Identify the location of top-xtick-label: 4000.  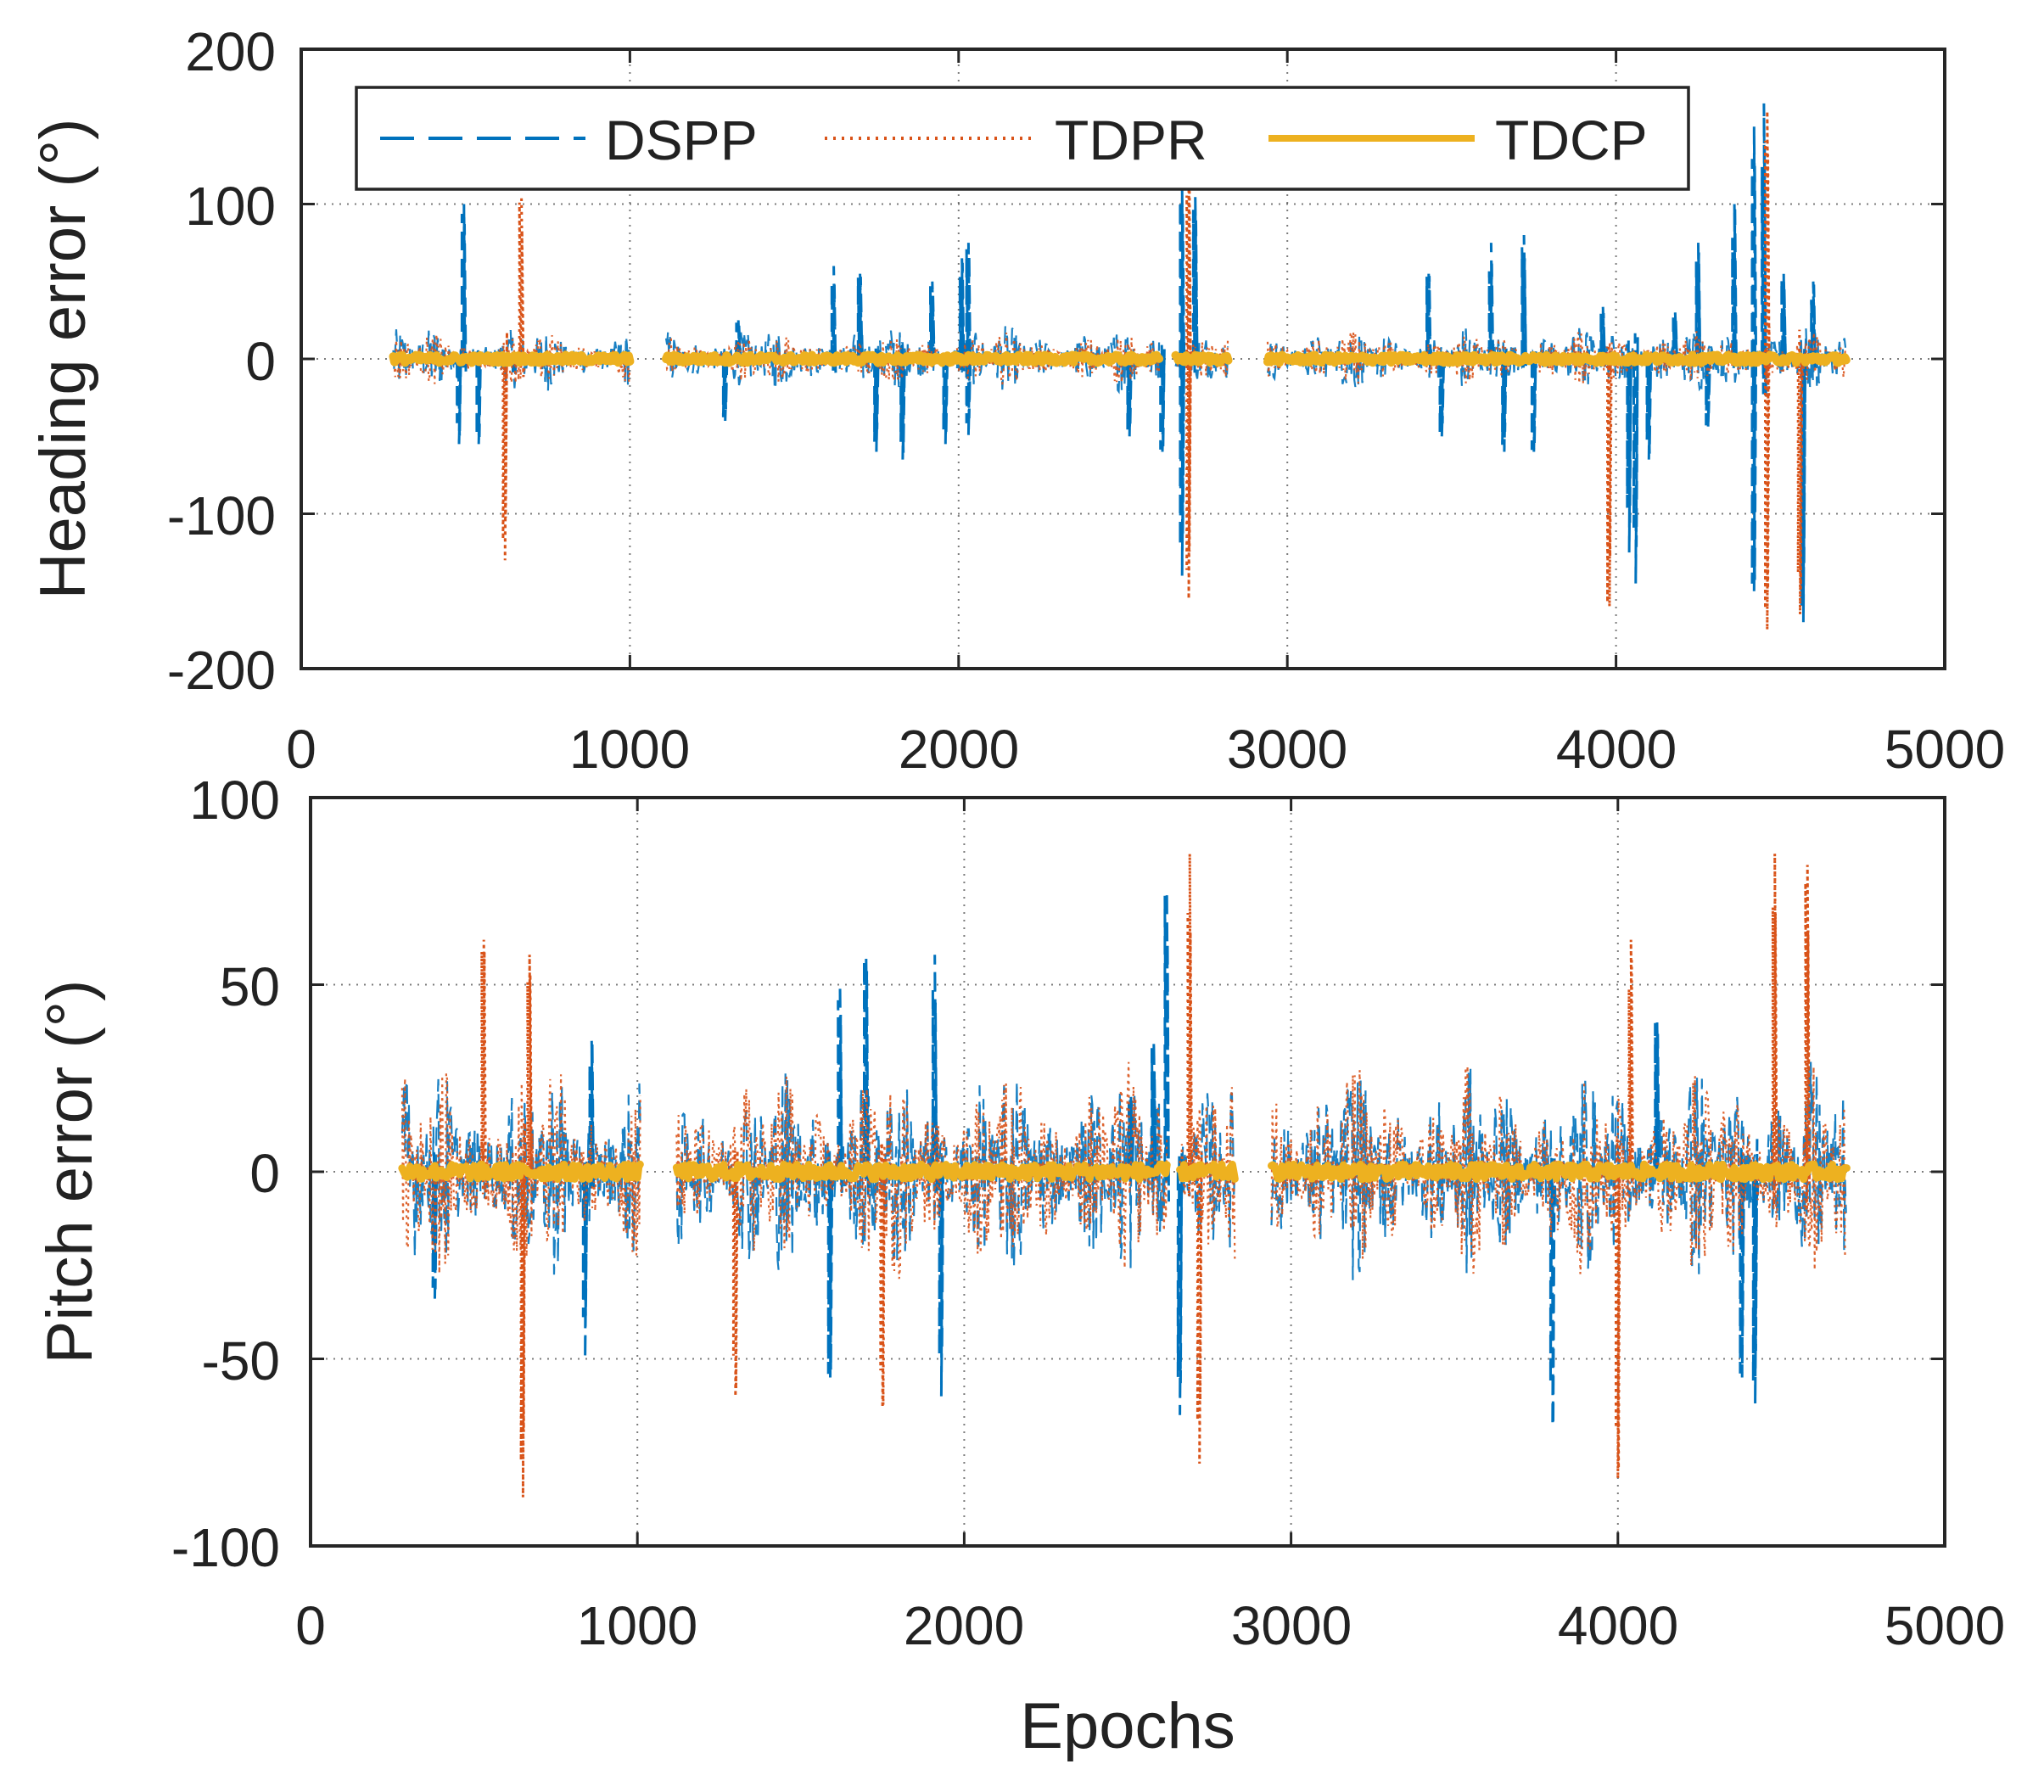
(1617, 750).